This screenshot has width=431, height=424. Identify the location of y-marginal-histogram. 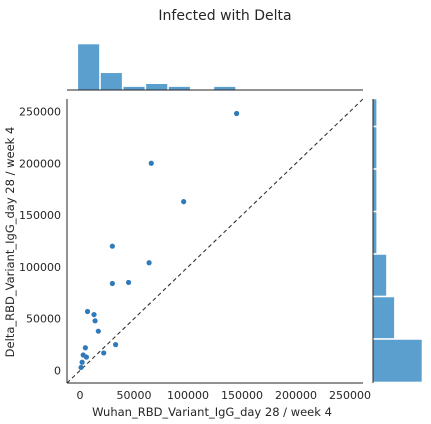
(397, 241).